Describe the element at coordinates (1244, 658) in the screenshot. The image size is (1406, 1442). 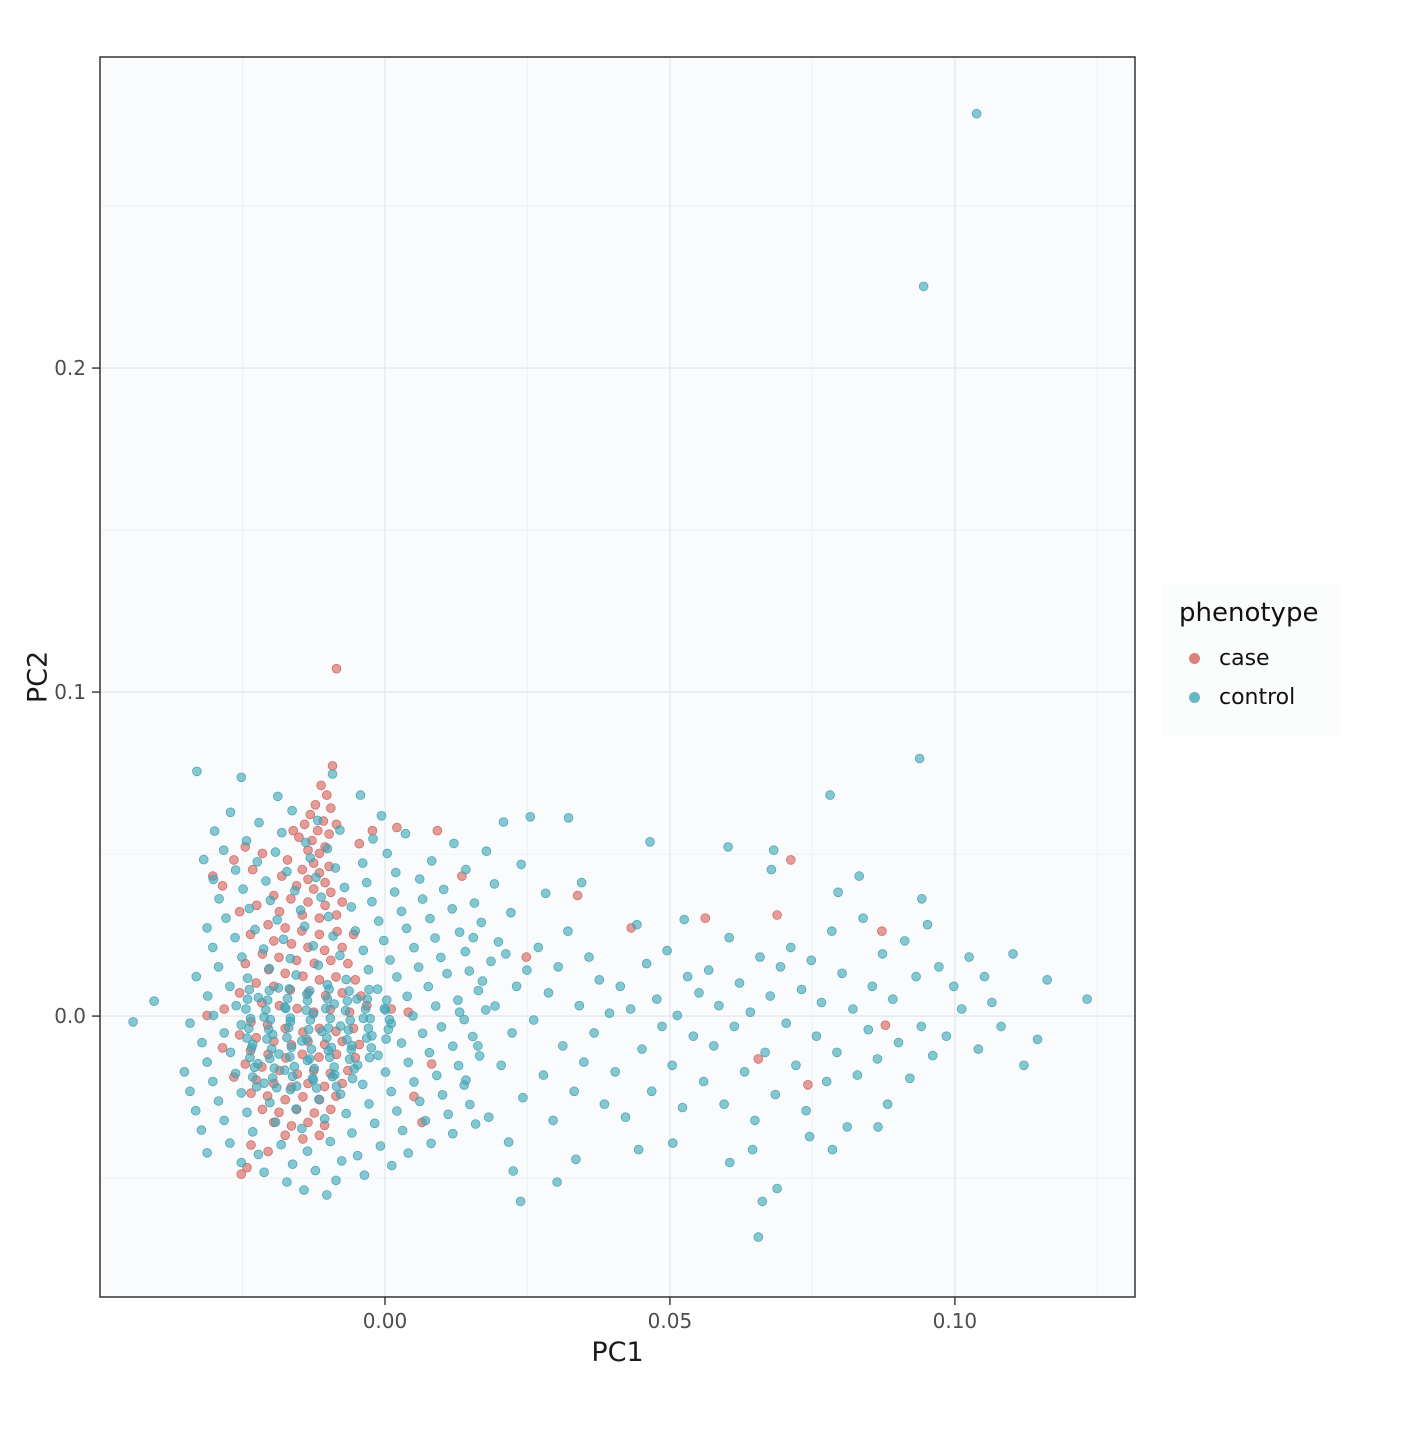
I see `legend-label-case: case` at that location.